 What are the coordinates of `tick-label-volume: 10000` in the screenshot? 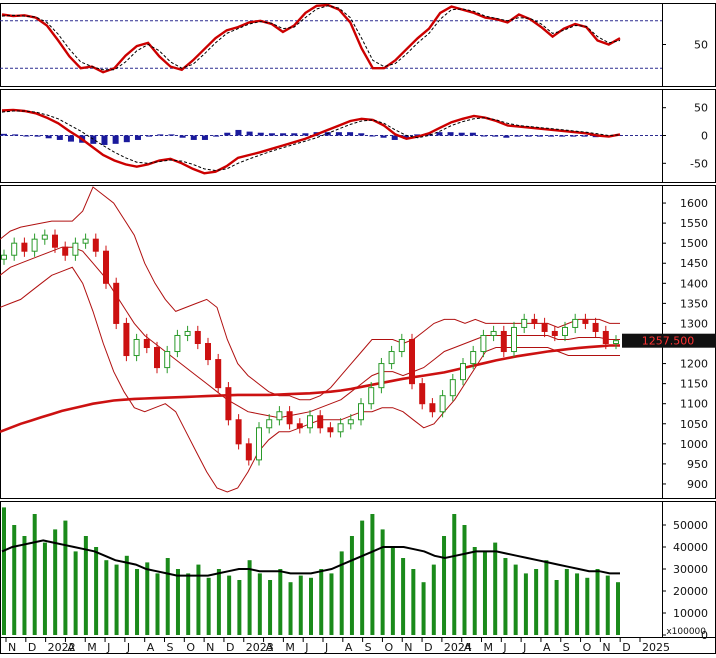 It's located at (690, 613).